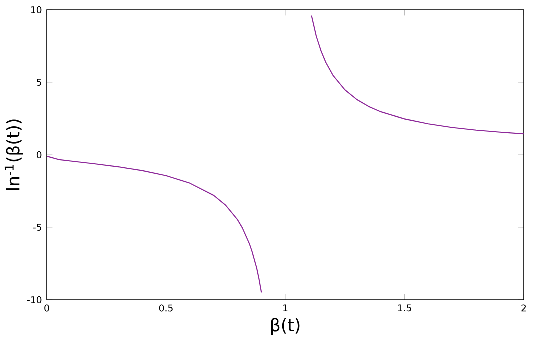 The width and height of the screenshot is (550, 354). Describe the element at coordinates (405, 308) in the screenshot. I see `x-tick-label: 1.5` at that location.